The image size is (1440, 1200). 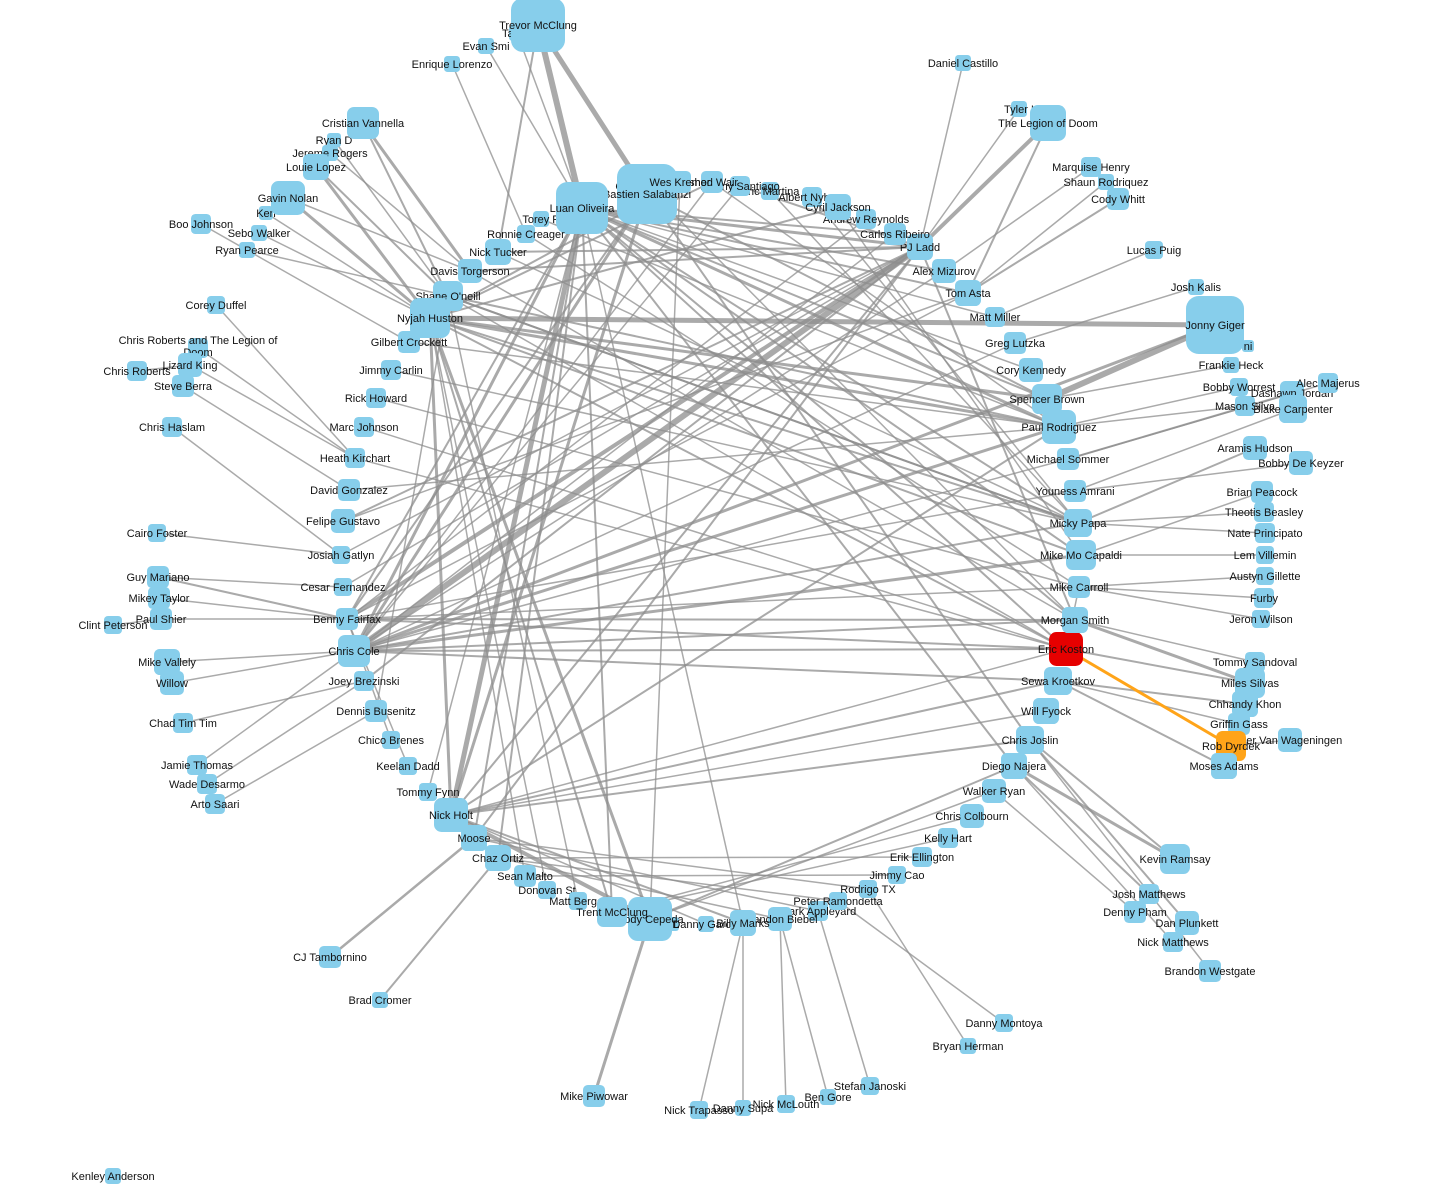 What do you see at coordinates (1066, 649) in the screenshot?
I see `node-eric-koston` at bounding box center [1066, 649].